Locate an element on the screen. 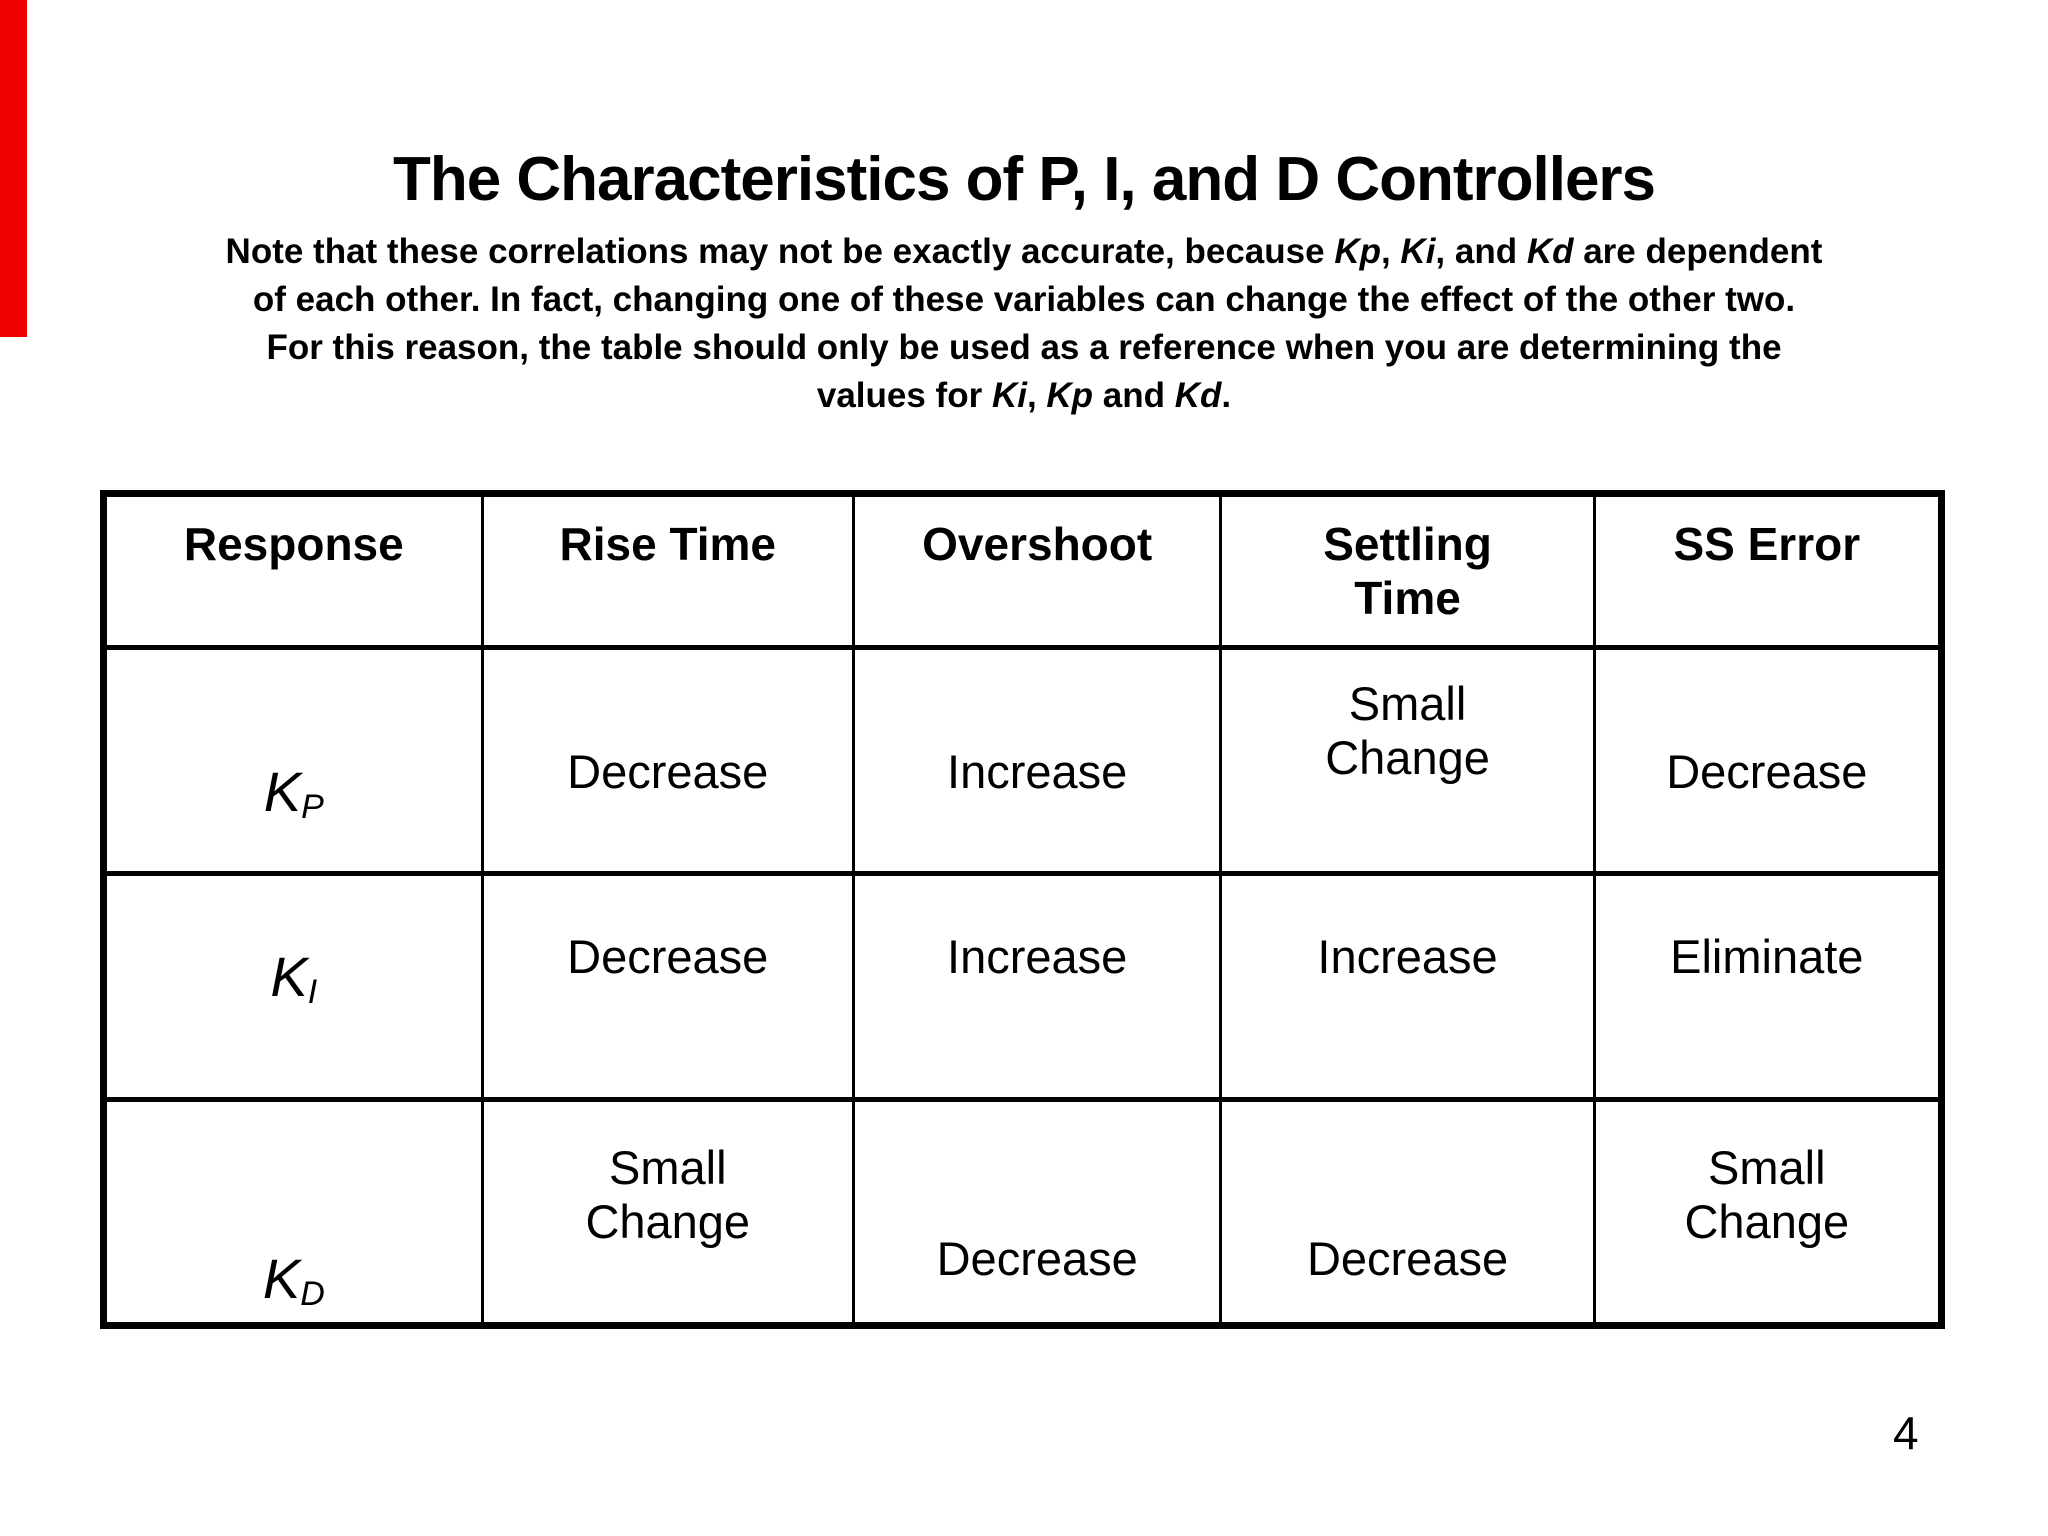 Image resolution: width=2048 pixels, height=1536 pixels. row-label-kp: KP is located at coordinates (293, 760).